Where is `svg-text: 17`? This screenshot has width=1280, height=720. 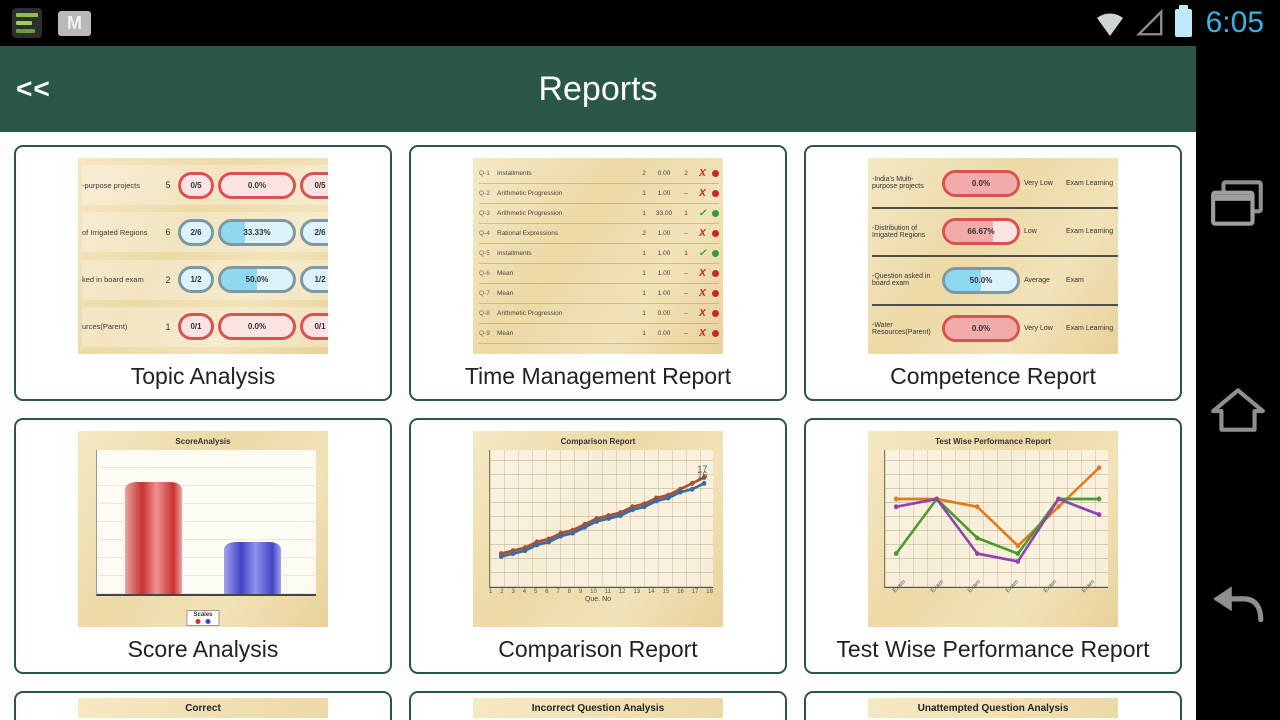 svg-text: 17 is located at coordinates (702, 470).